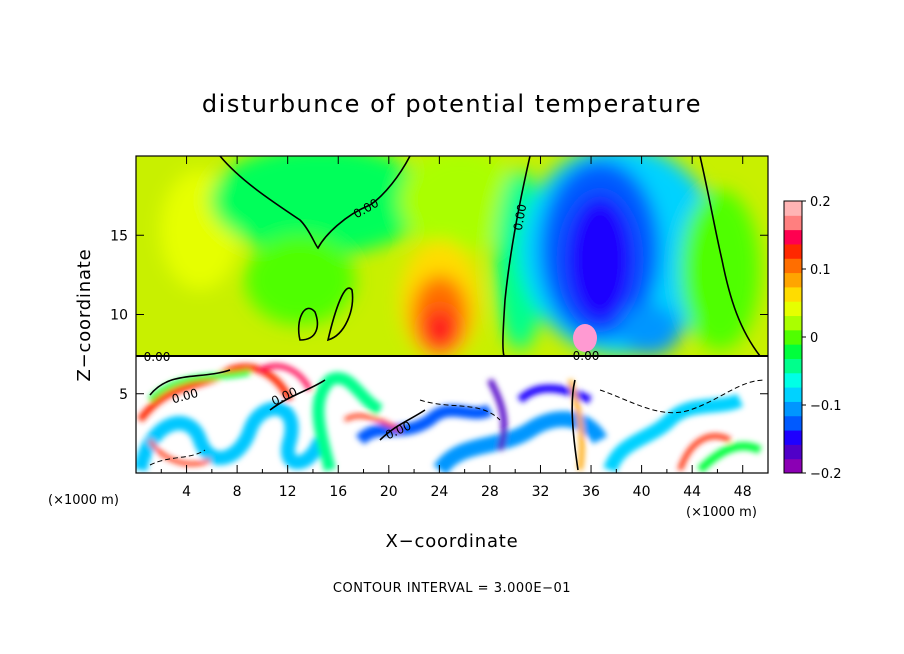 The width and height of the screenshot is (904, 654). What do you see at coordinates (338, 492) in the screenshot?
I see `x-tick-label: 16` at bounding box center [338, 492].